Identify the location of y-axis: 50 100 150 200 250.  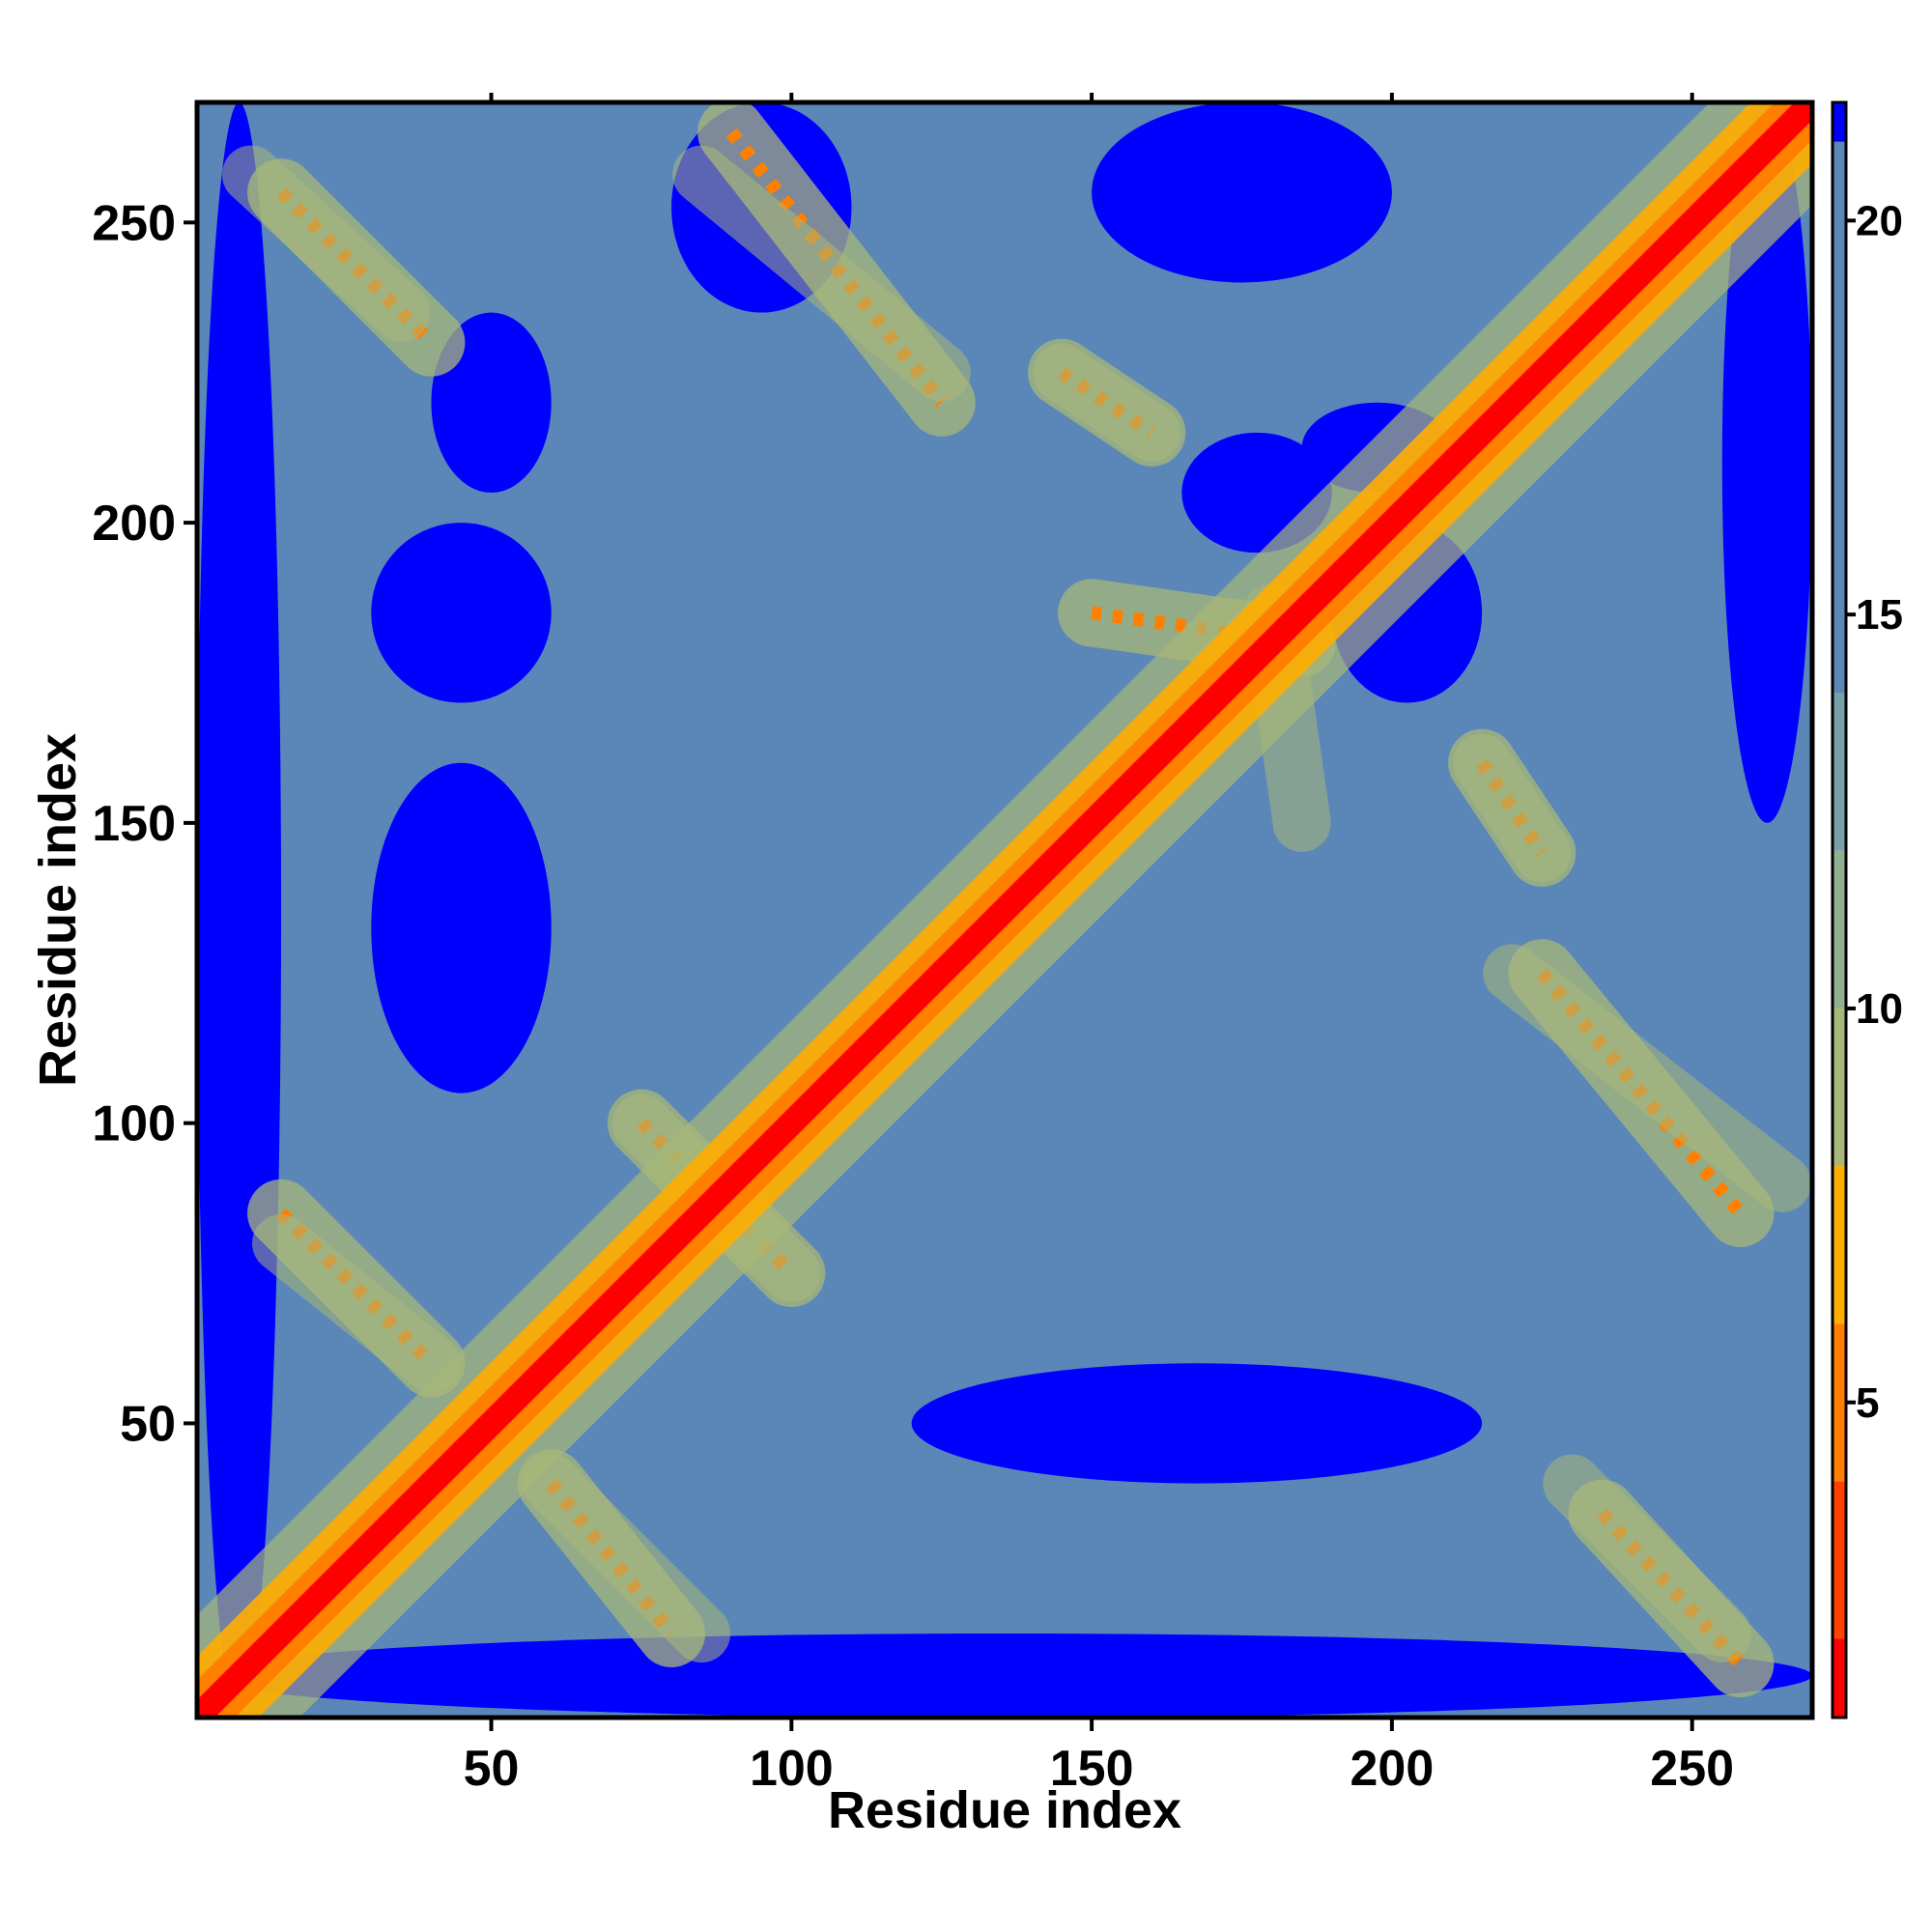
(144, 823).